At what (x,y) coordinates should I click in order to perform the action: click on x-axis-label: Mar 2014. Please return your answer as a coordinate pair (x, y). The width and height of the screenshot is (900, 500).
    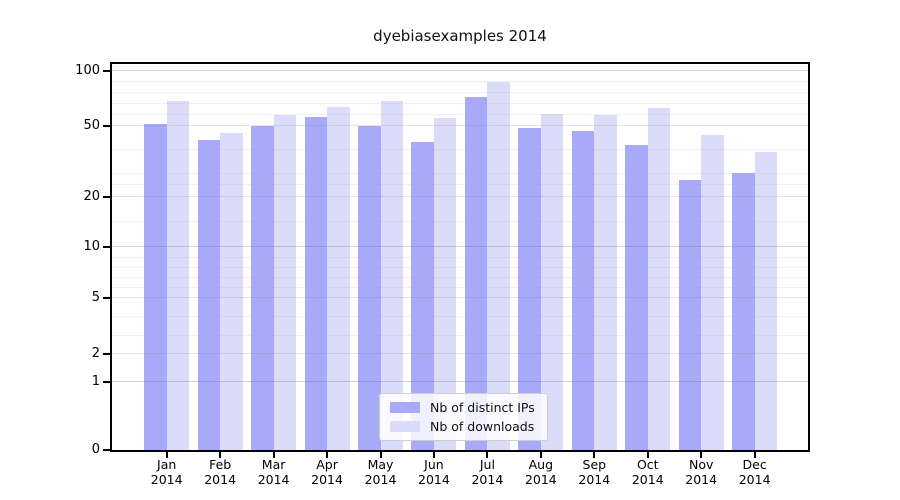
    Looking at the image, I should click on (274, 472).